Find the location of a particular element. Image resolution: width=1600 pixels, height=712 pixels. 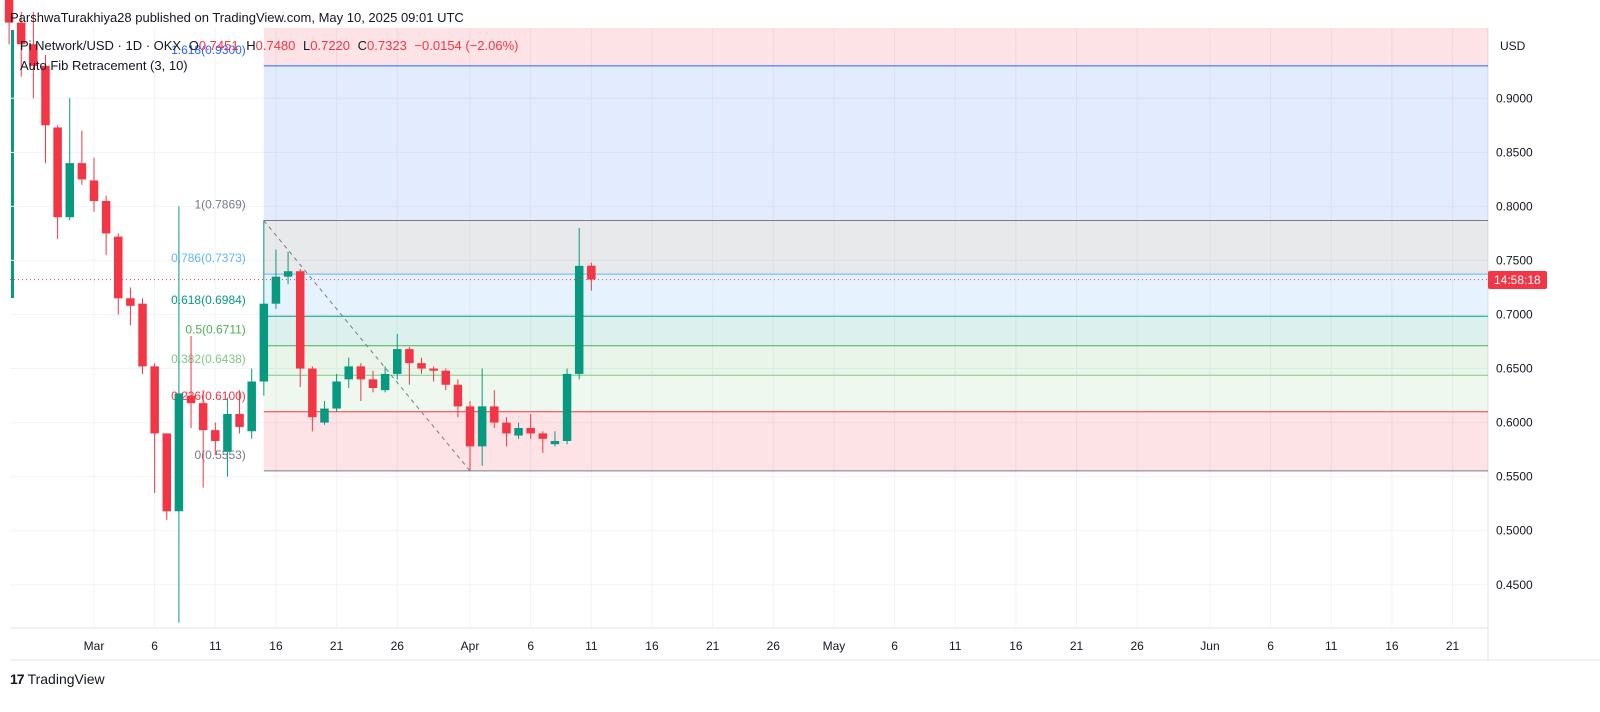

legend-symbol: Pi Network/USD · 1D · OKX is located at coordinates (101, 45).